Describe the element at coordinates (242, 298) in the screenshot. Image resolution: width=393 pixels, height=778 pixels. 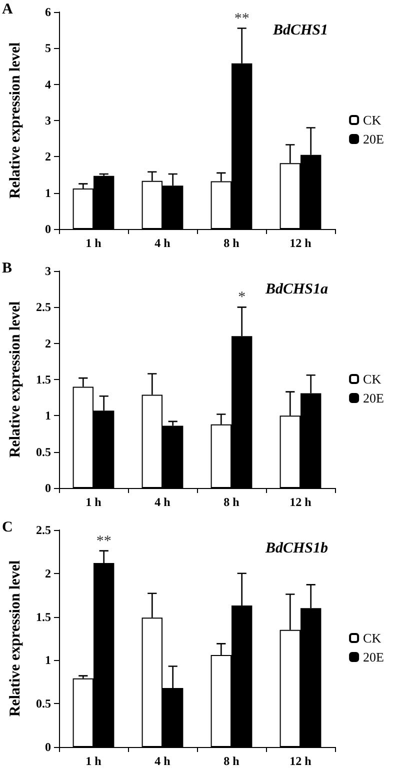
I see `annotation: *` at that location.